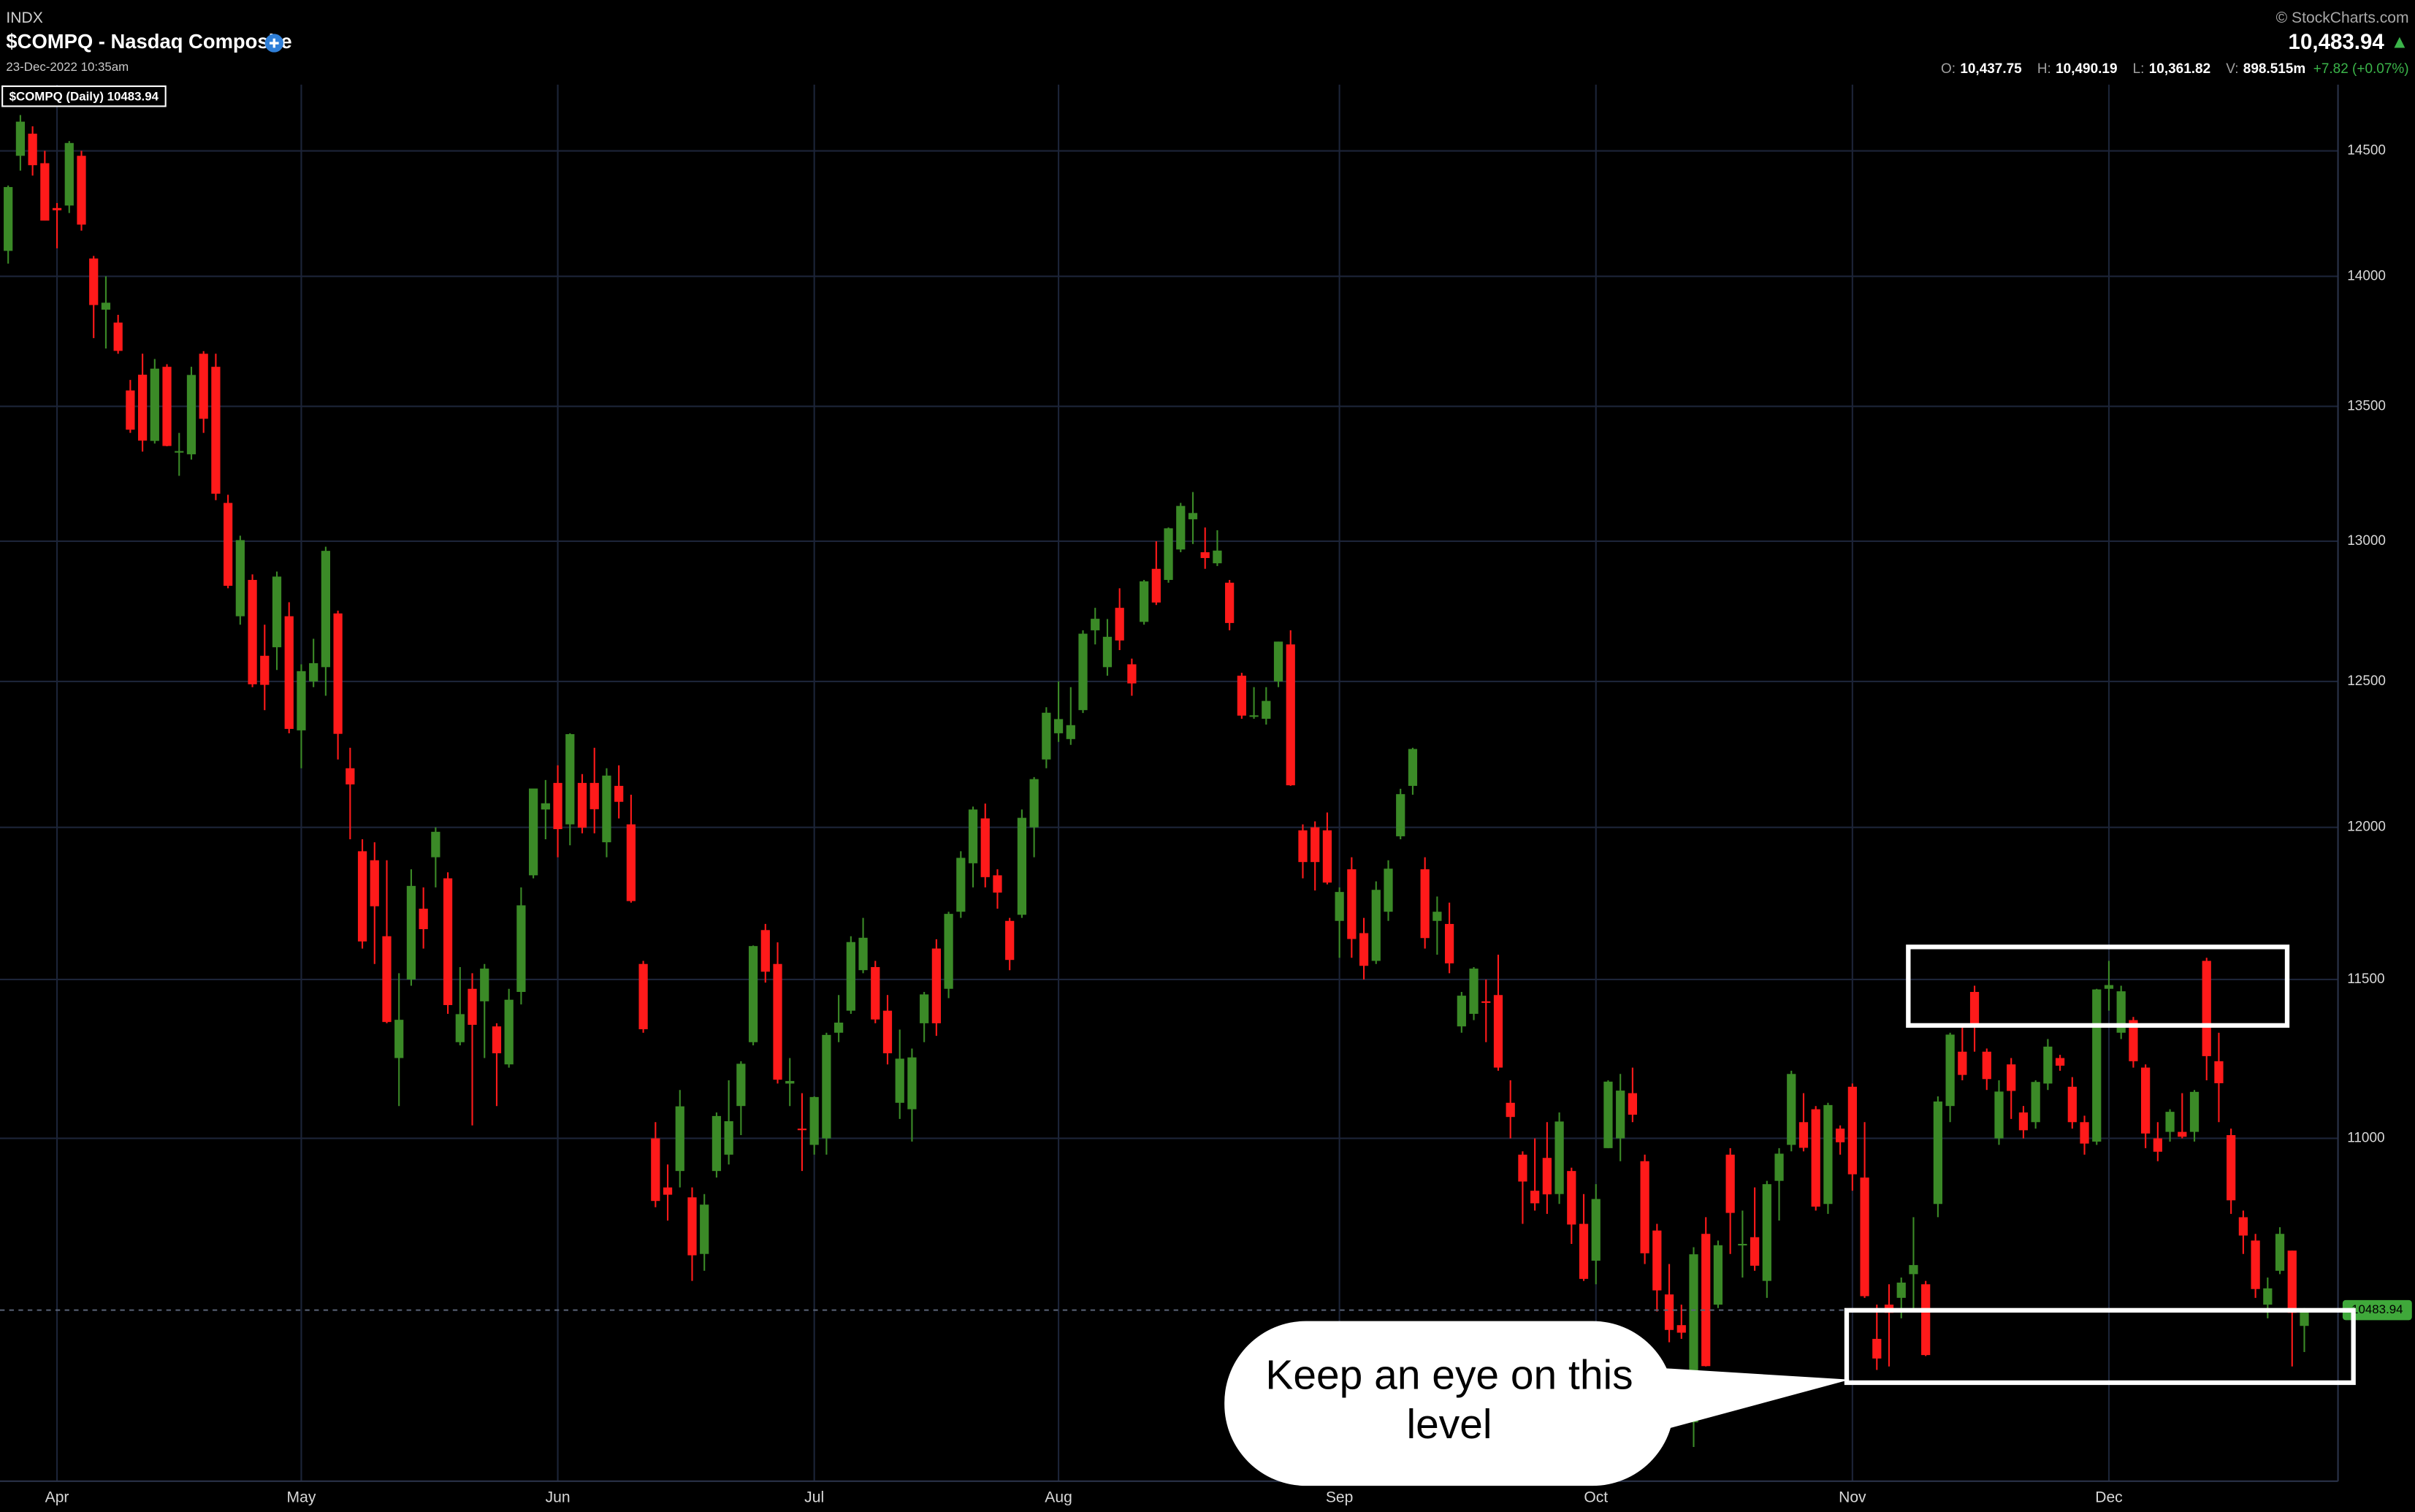 This screenshot has width=2415, height=1512. Describe the element at coordinates (2365, 1137) in the screenshot. I see `y-tick-label: 11000` at that location.